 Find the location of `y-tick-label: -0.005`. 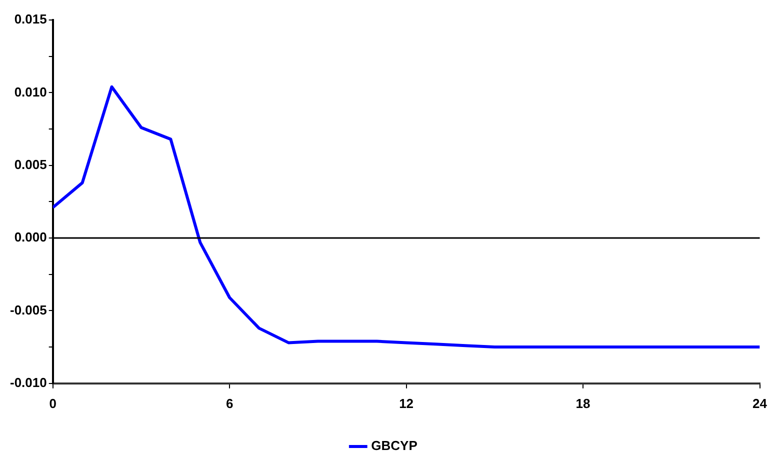

y-tick-label: -0.005 is located at coordinates (28, 310).